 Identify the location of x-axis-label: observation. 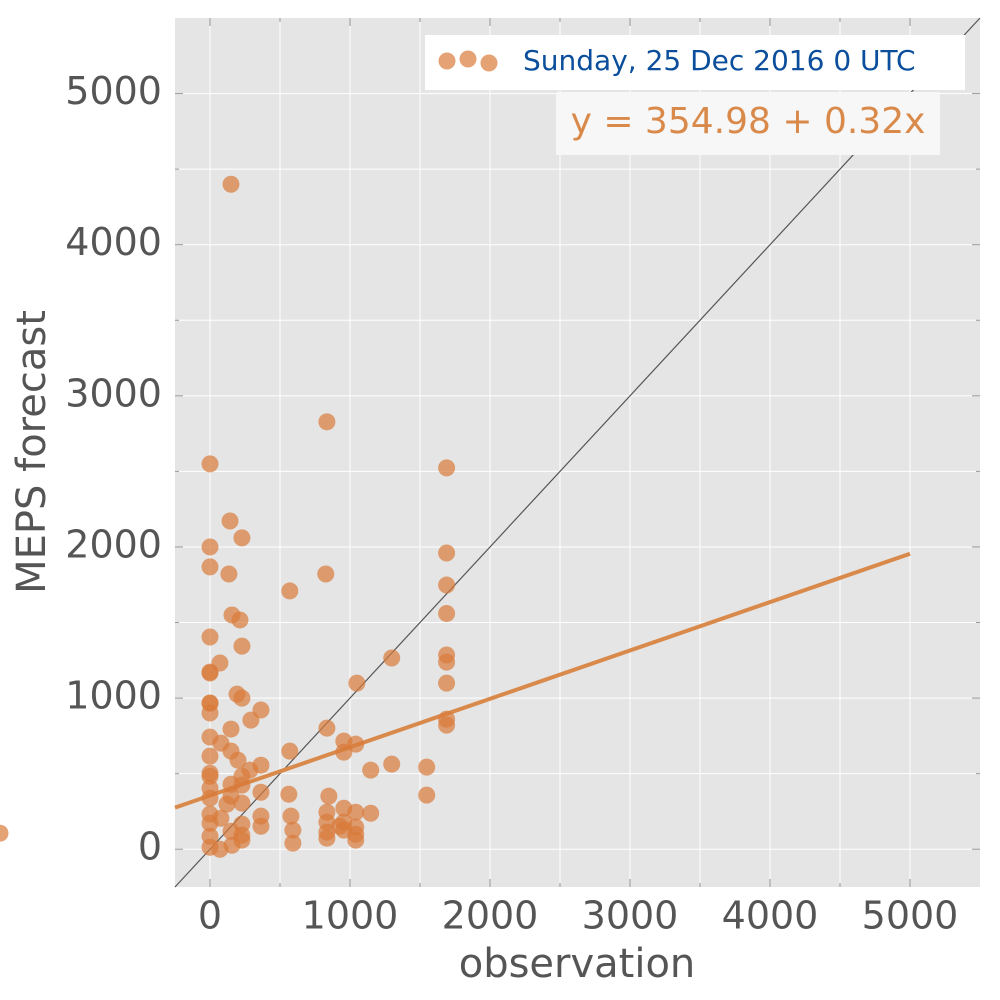
(577, 964).